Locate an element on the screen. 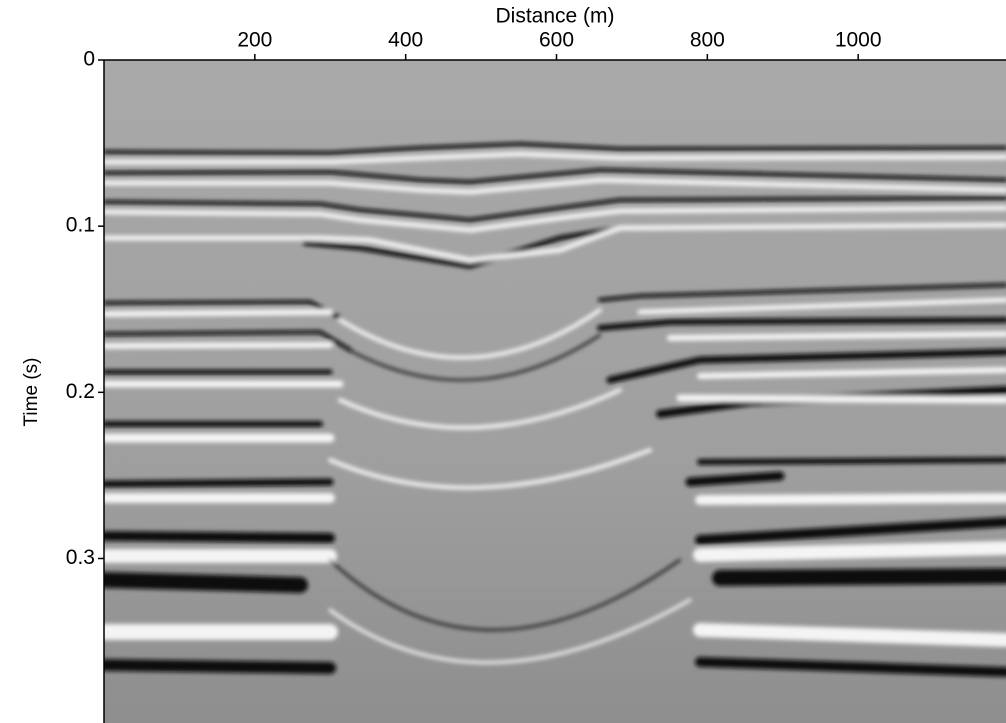 This screenshot has width=1006, height=723. x-tick-label: 600 is located at coordinates (556, 40).